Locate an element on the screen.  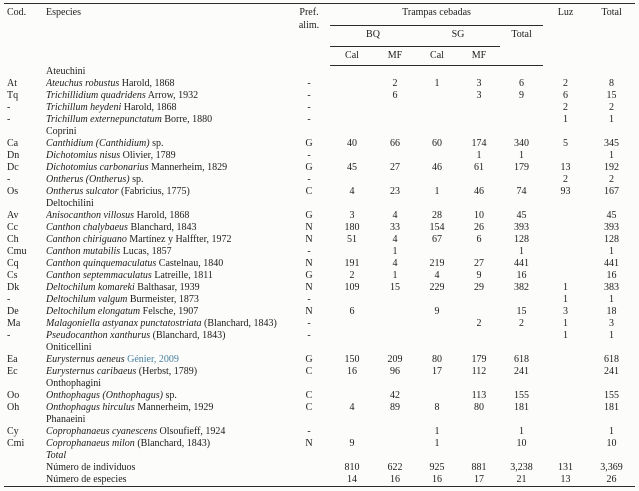
citation-link: Génier, 2009 is located at coordinates (153, 359).